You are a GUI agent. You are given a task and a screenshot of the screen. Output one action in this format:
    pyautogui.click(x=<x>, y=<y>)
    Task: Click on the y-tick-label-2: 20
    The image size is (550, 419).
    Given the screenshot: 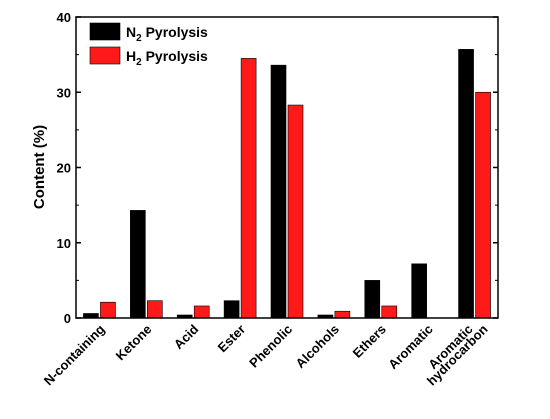 What is the action you would take?
    pyautogui.click(x=64, y=168)
    